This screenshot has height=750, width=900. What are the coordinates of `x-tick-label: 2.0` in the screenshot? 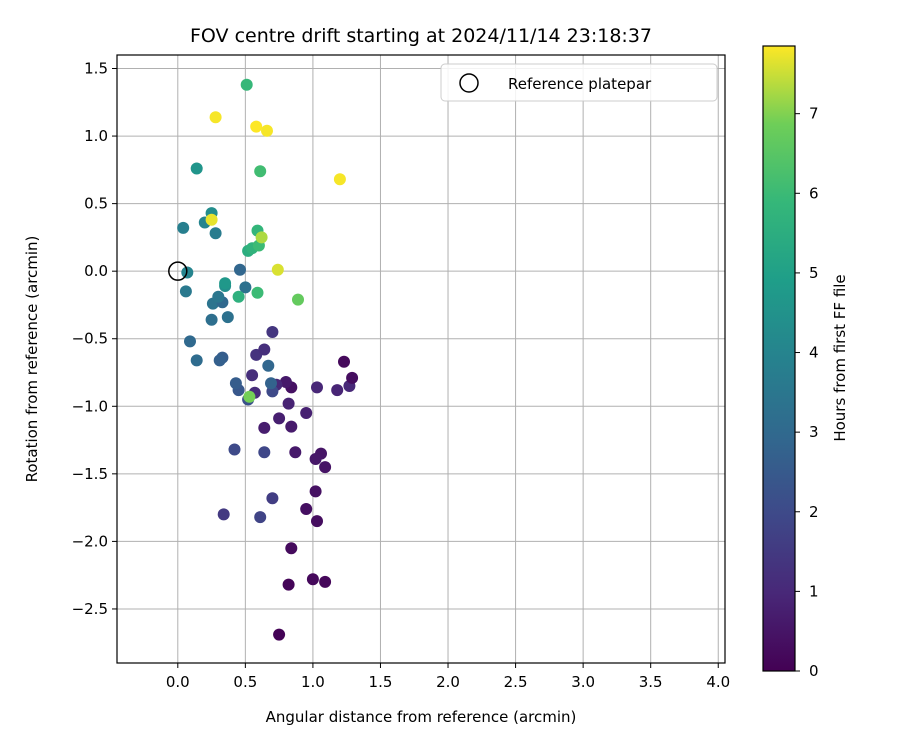 It's located at (448, 682).